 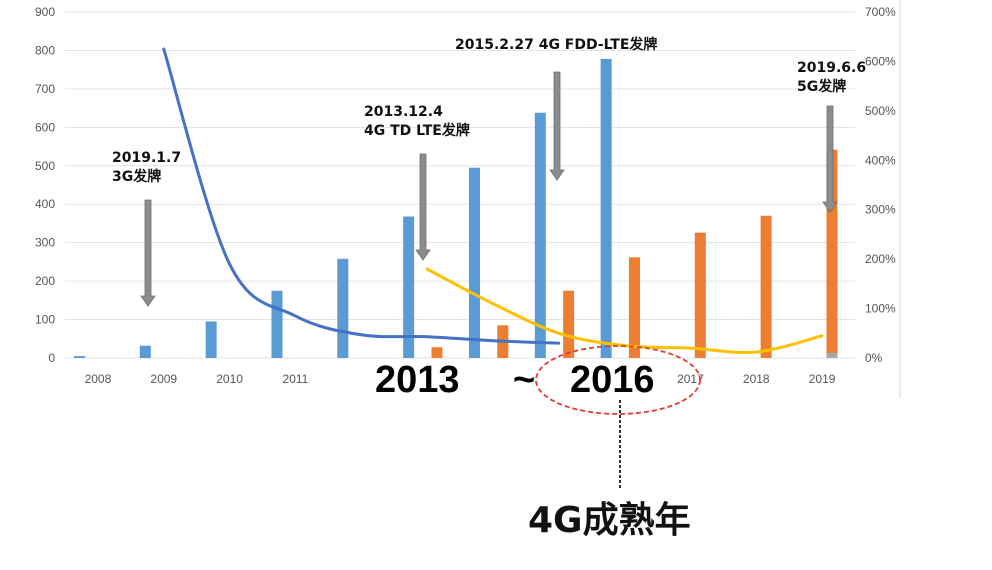 I want to click on x-axis: 2008 2009 2010 2011 2017 2018 2019, so click(x=460, y=379).